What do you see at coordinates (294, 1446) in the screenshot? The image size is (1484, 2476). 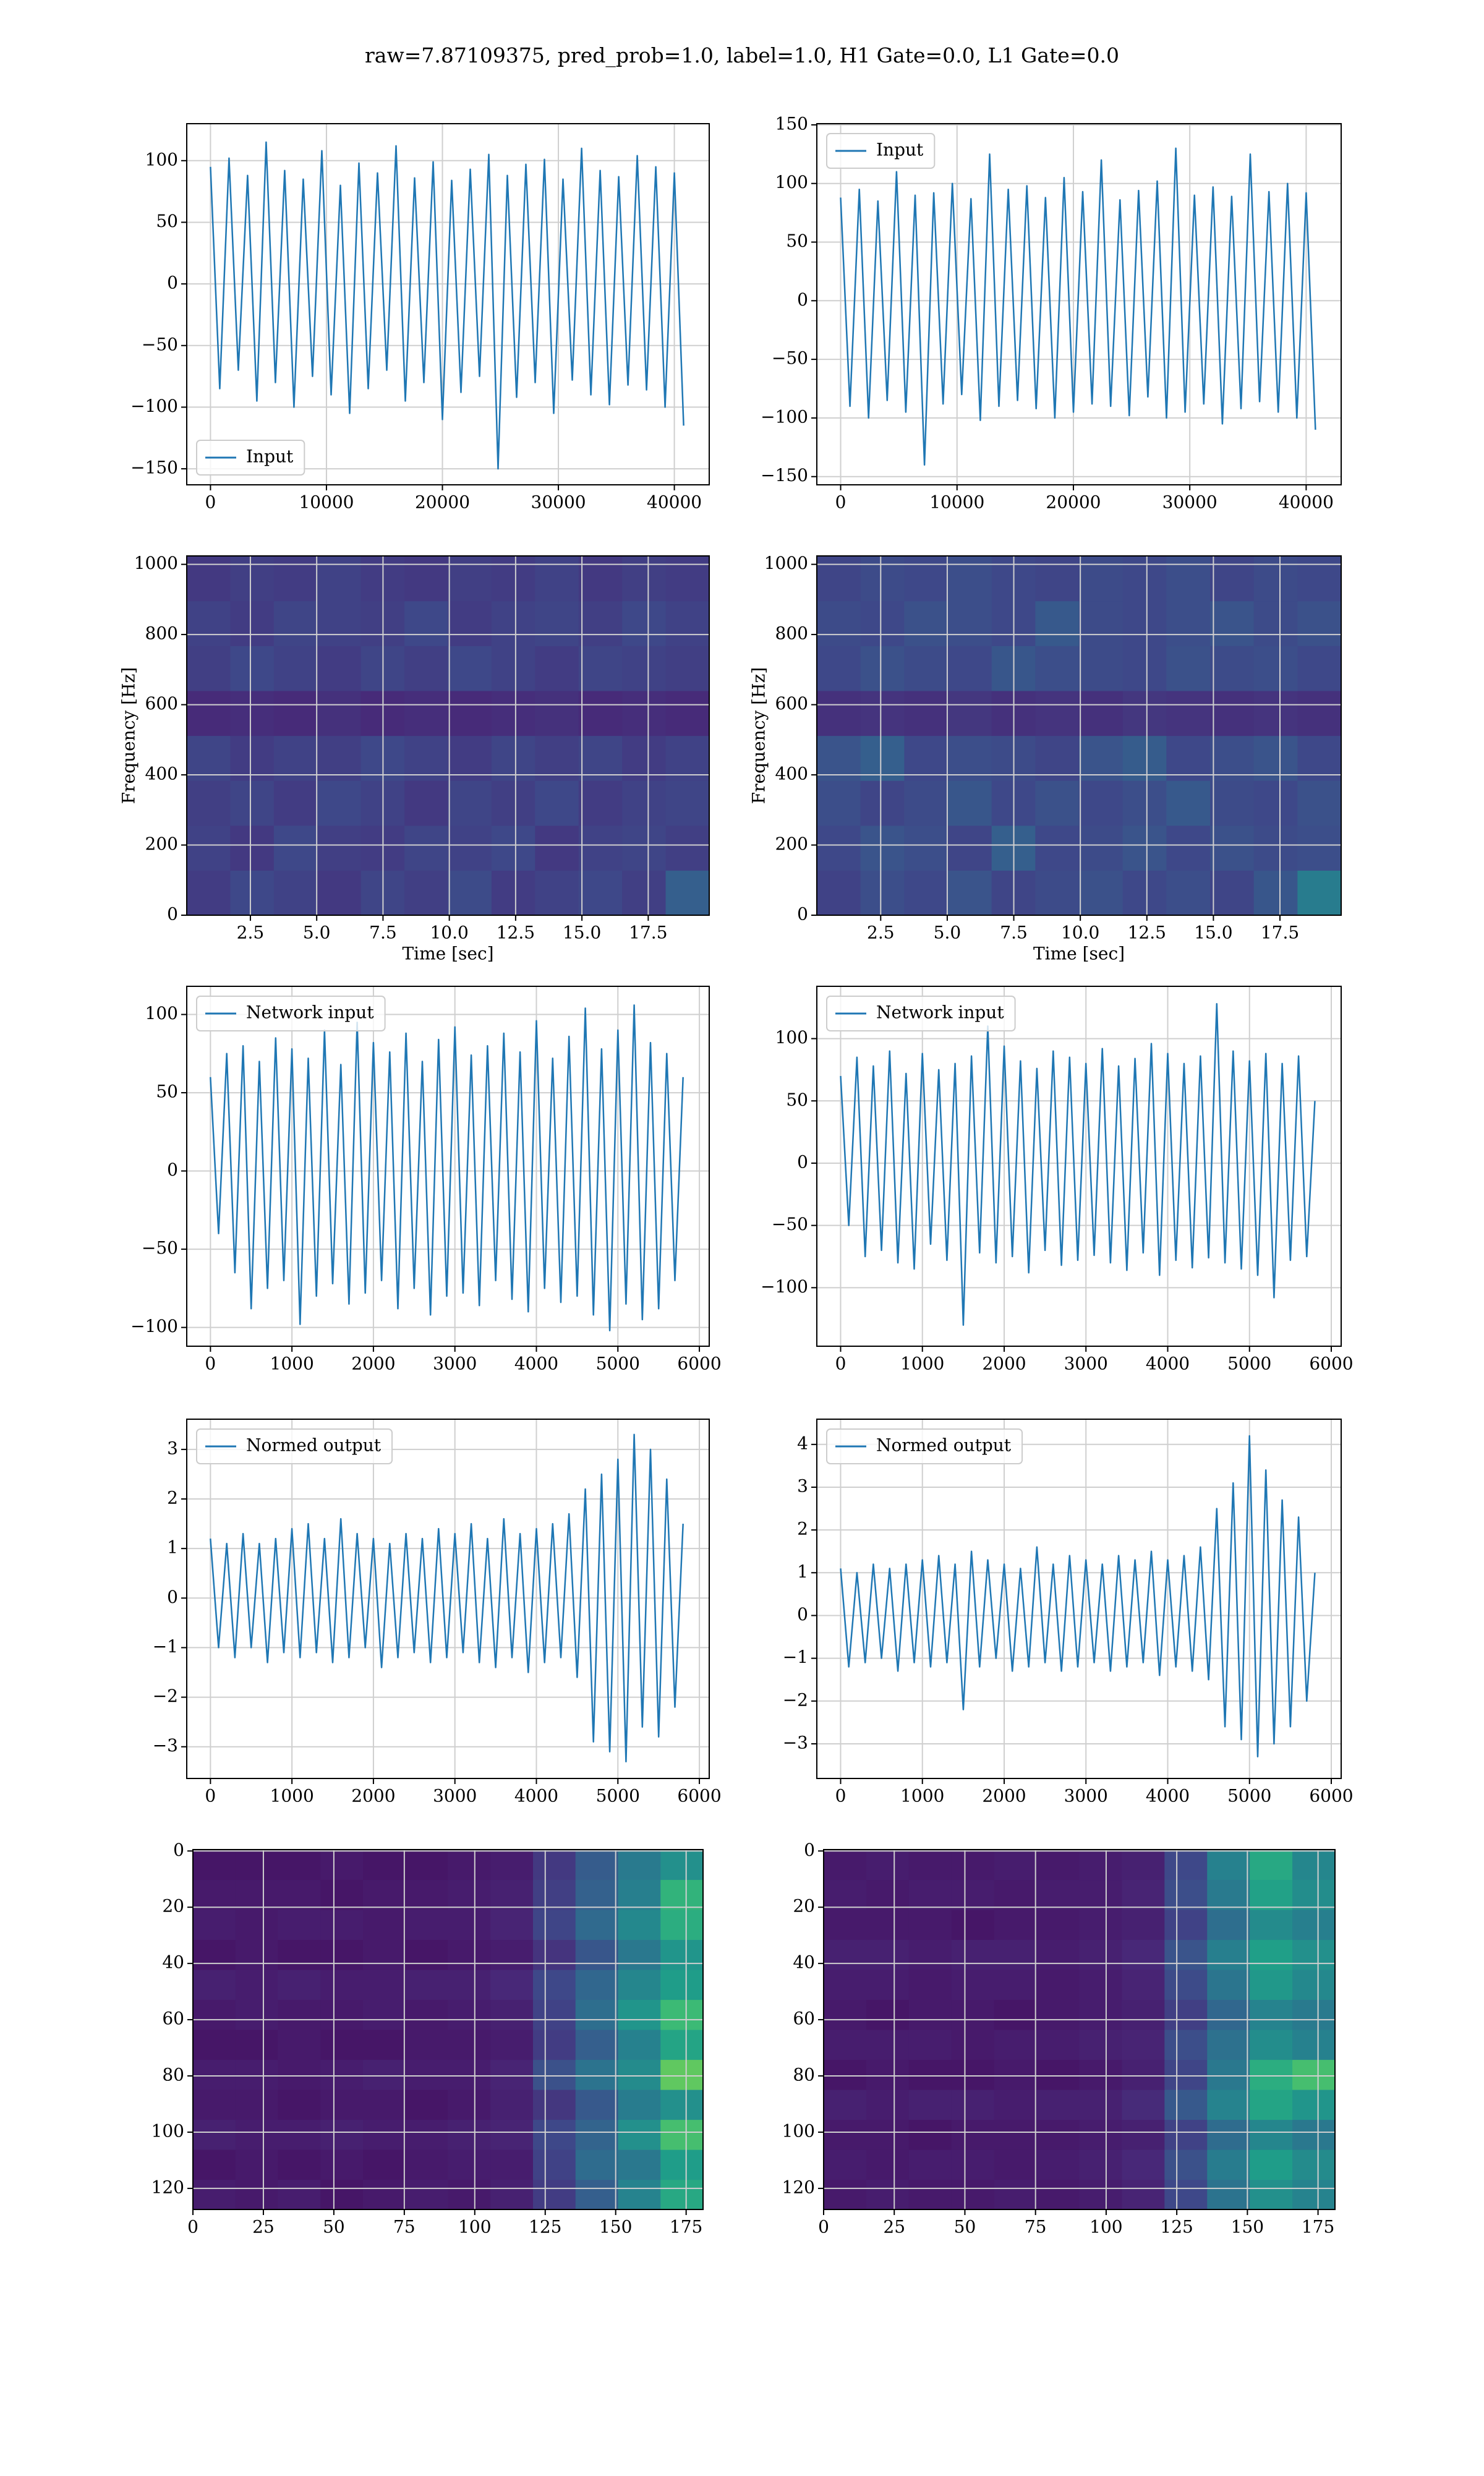 I see `legend: Normed output` at bounding box center [294, 1446].